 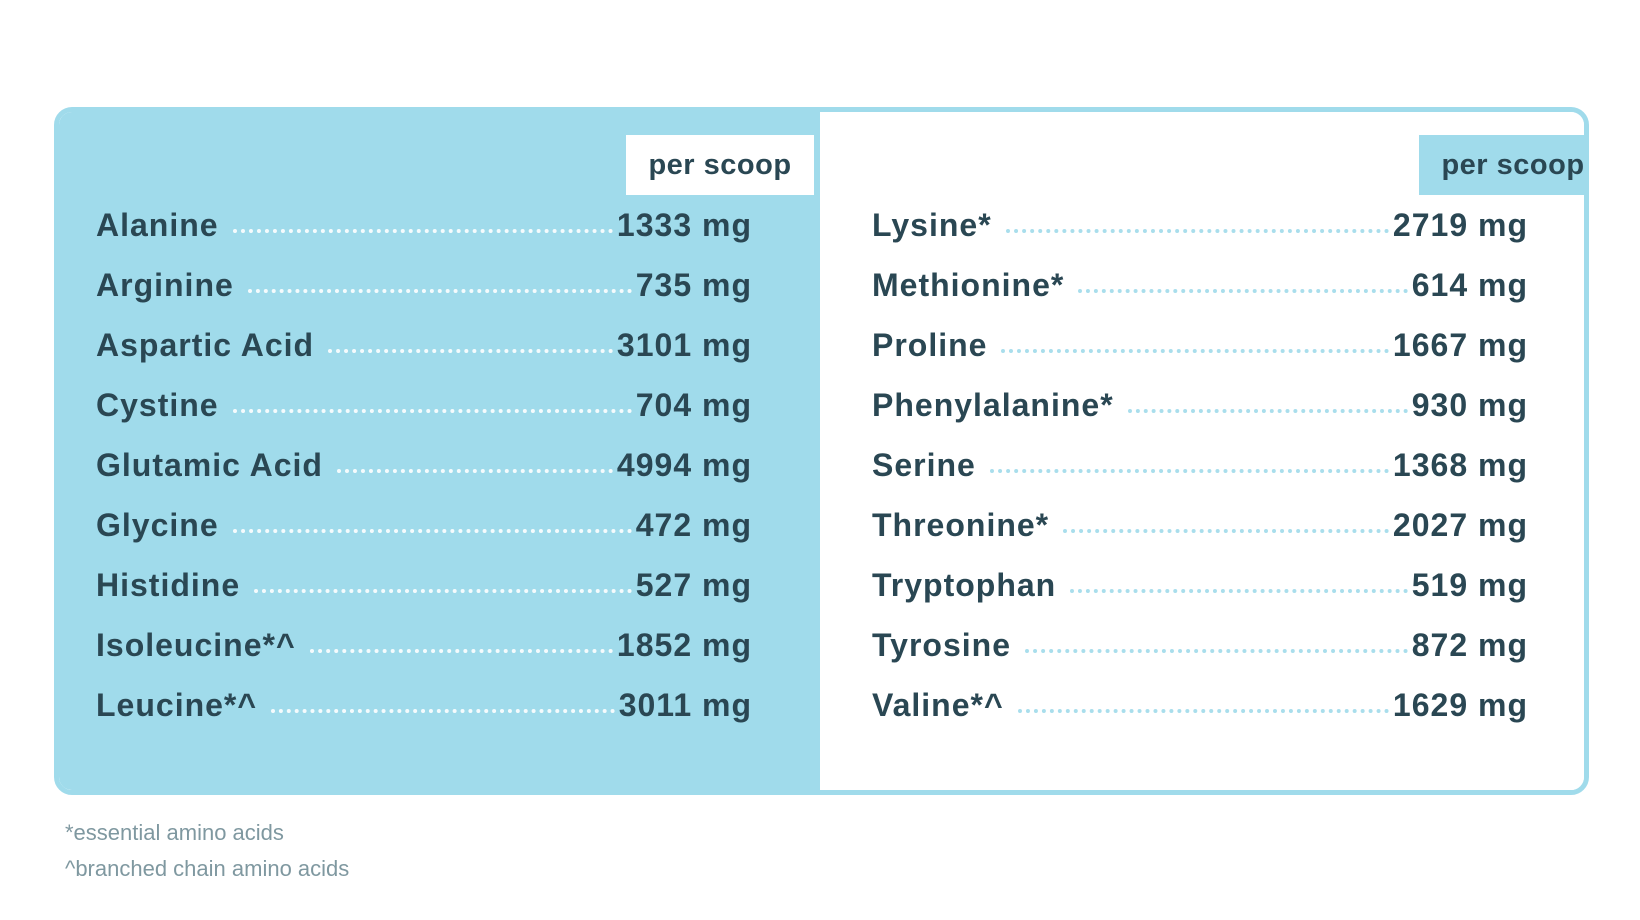 I want to click on amino-acid-amount: 472 mg, so click(x=693, y=525).